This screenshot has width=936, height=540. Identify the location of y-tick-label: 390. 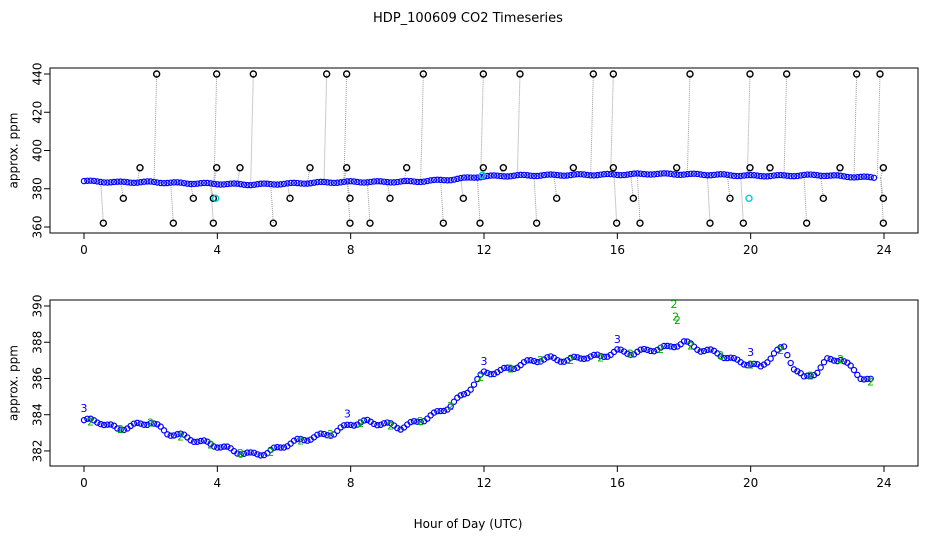
(38, 306).